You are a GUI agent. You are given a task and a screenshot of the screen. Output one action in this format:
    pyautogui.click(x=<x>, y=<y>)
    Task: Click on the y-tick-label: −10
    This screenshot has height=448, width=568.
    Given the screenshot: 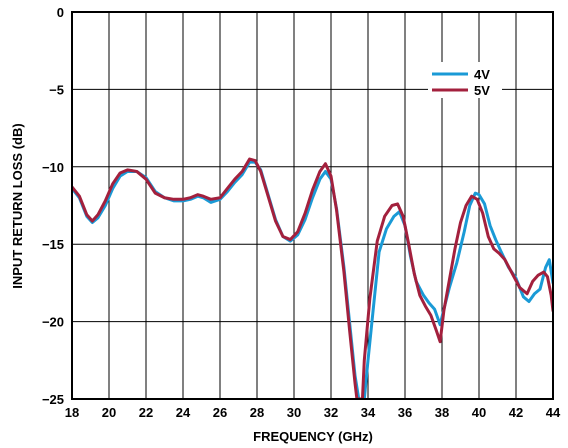 What is the action you would take?
    pyautogui.click(x=53, y=167)
    